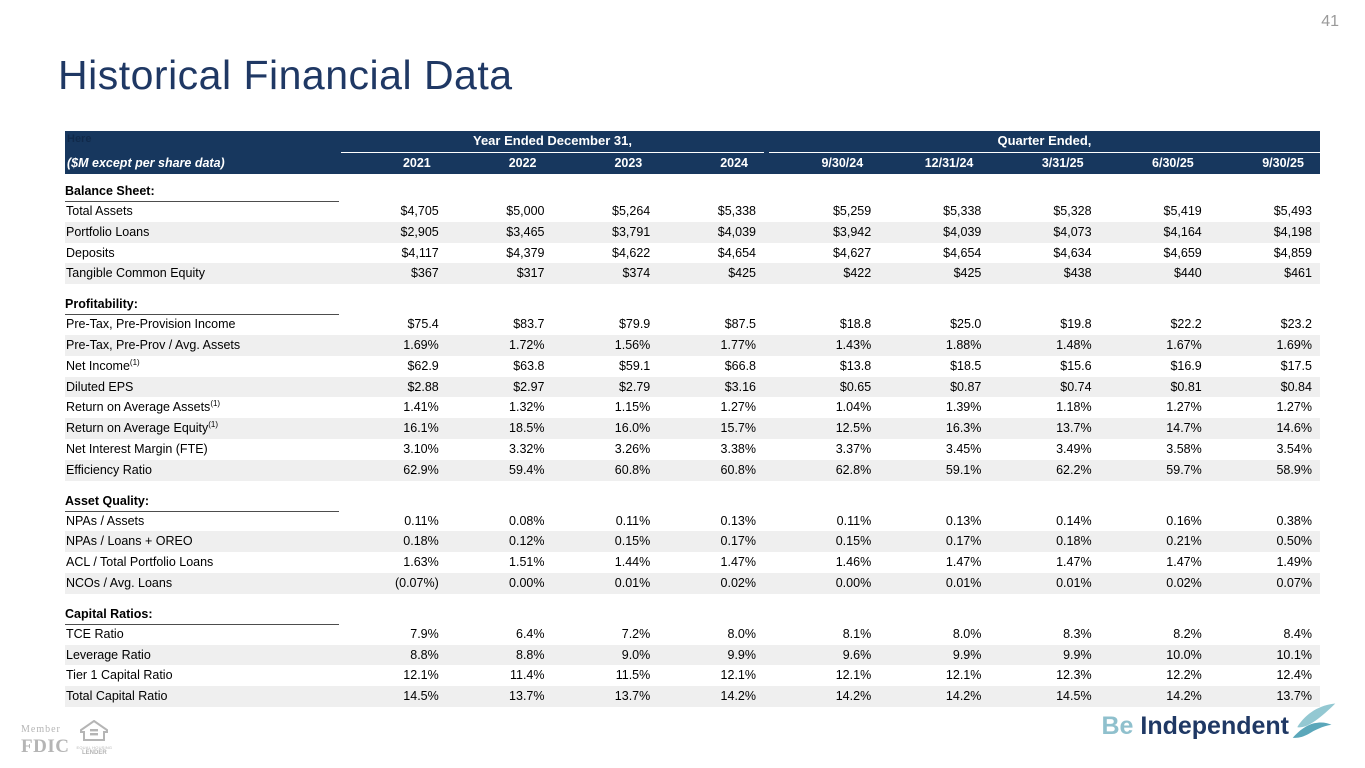  I want to click on quarter-value-cell: $25.0, so click(966, 324).